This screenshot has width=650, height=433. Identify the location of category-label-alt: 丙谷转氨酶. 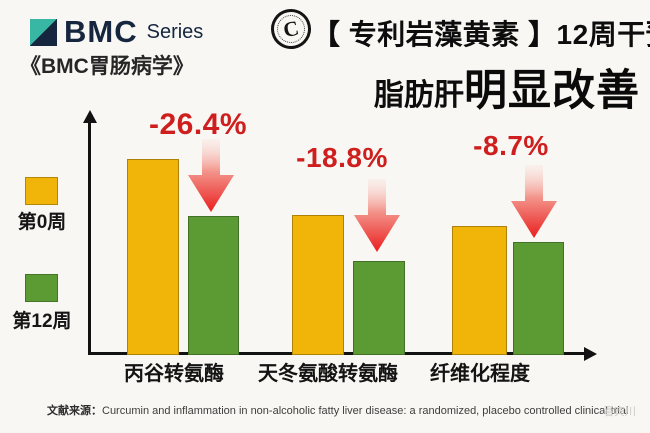
(174, 374).